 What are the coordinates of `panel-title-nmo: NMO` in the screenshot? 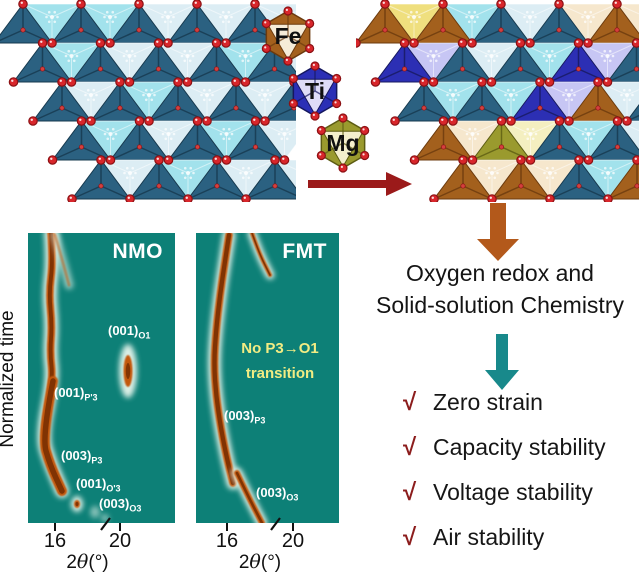 It's located at (137, 251).